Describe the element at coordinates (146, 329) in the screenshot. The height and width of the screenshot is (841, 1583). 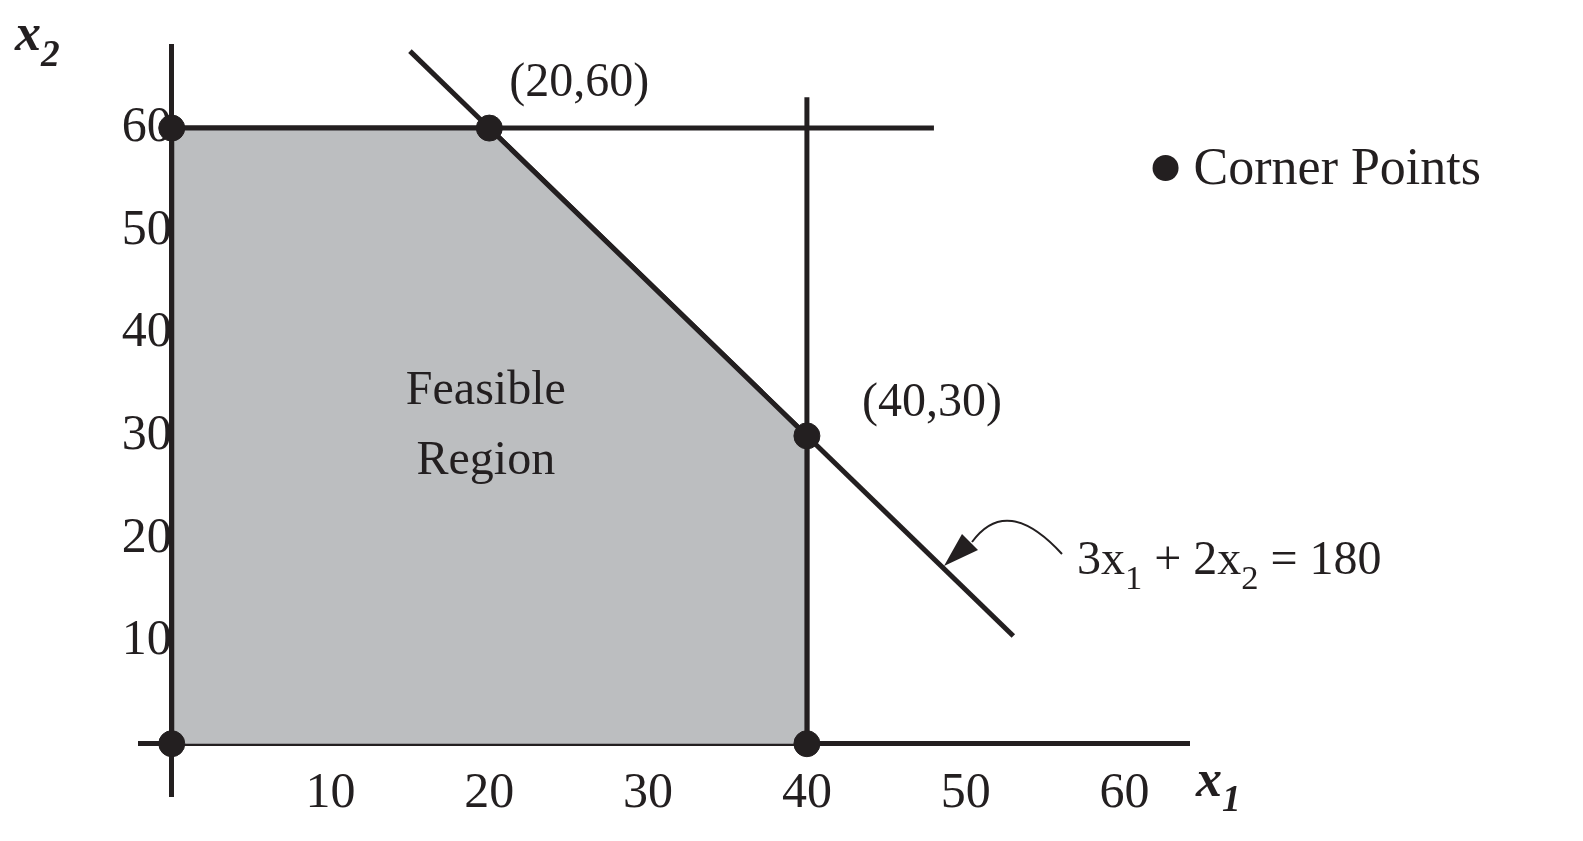
I see `y-tick-label: 40` at that location.